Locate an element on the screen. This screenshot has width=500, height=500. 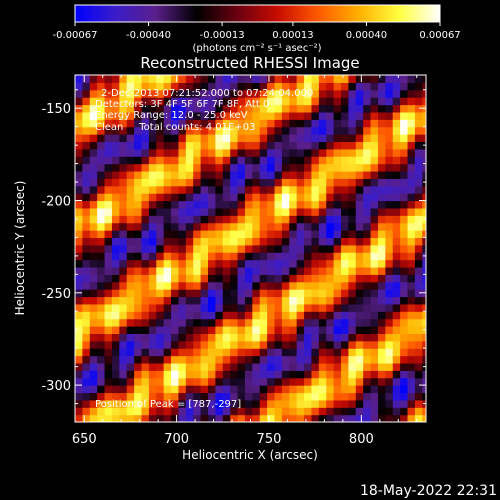
y-tick-label: -250 is located at coordinates (56, 294).